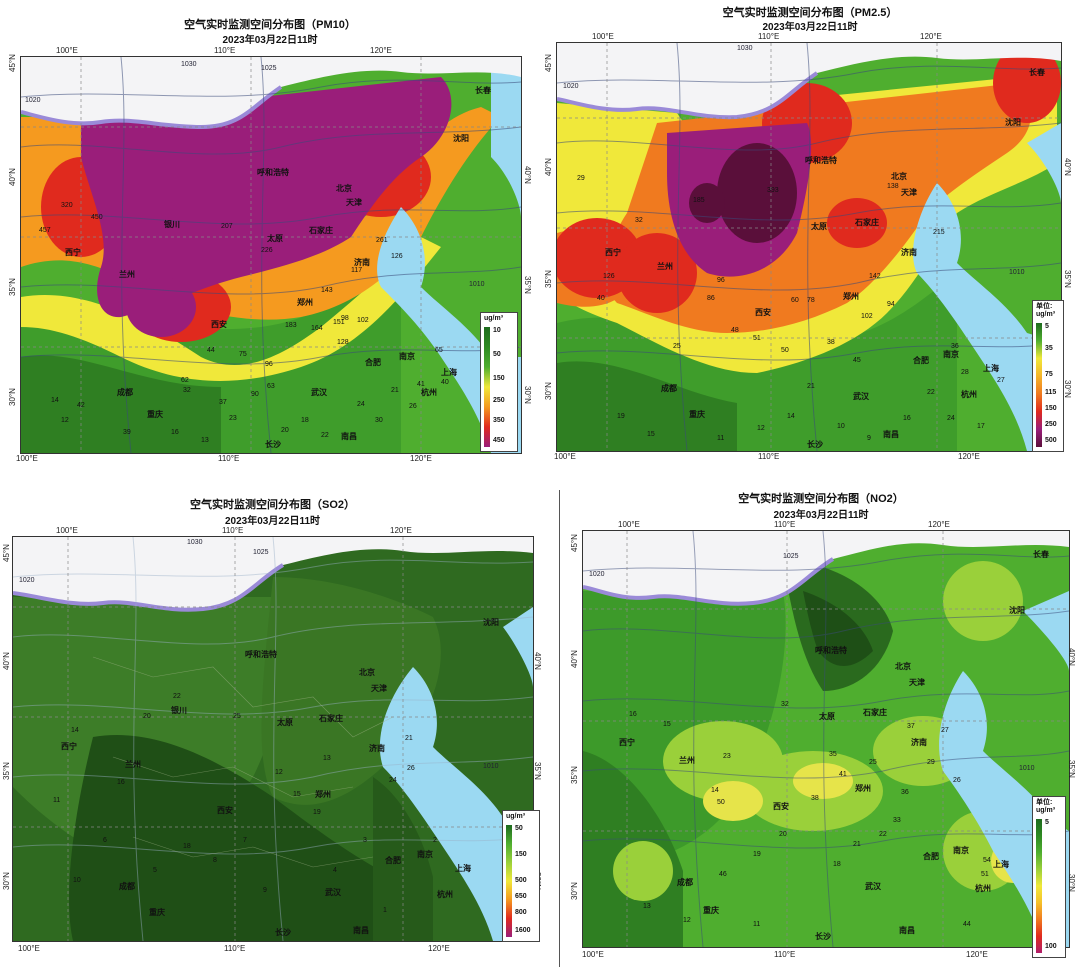 The width and height of the screenshot is (1080, 967). Describe the element at coordinates (957, 780) in the screenshot. I see `value-label: 26` at that location.